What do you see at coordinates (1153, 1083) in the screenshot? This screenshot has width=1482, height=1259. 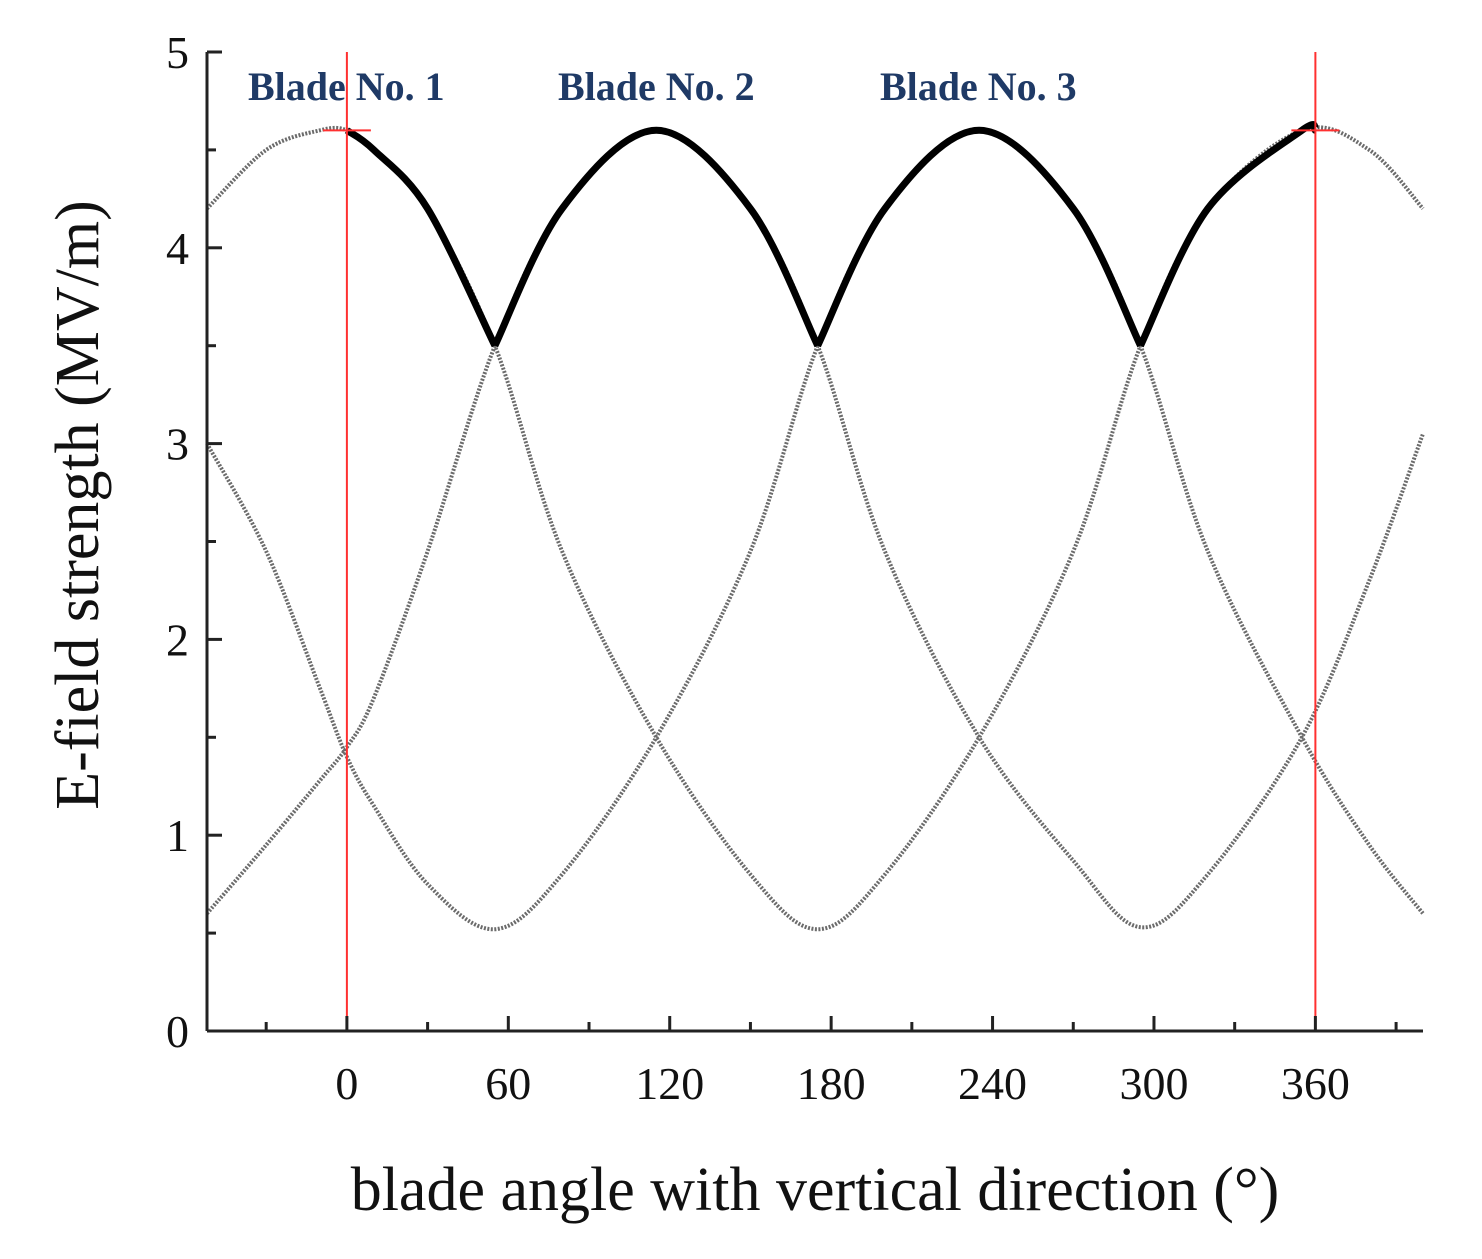 I see `x-tick-label-5: 300` at bounding box center [1153, 1083].